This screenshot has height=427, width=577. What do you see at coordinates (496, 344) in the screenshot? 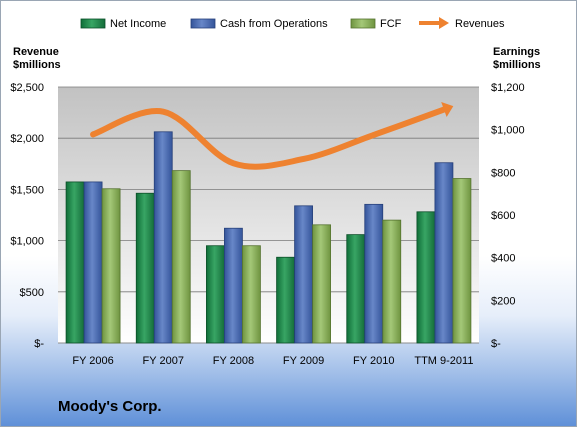
I see `right-tick-label: $-` at bounding box center [496, 344].